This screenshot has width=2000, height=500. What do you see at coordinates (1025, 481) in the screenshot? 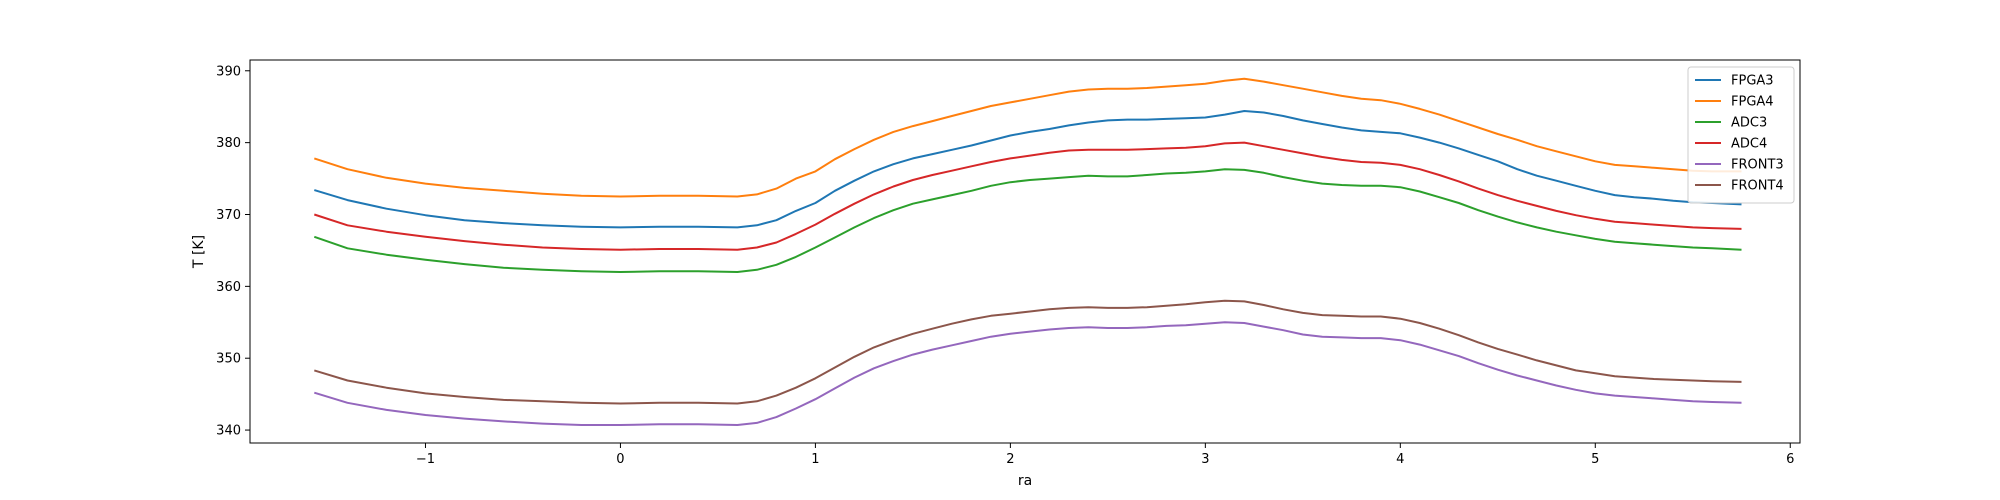
I see `x-axis-label: ra` at bounding box center [1025, 481].